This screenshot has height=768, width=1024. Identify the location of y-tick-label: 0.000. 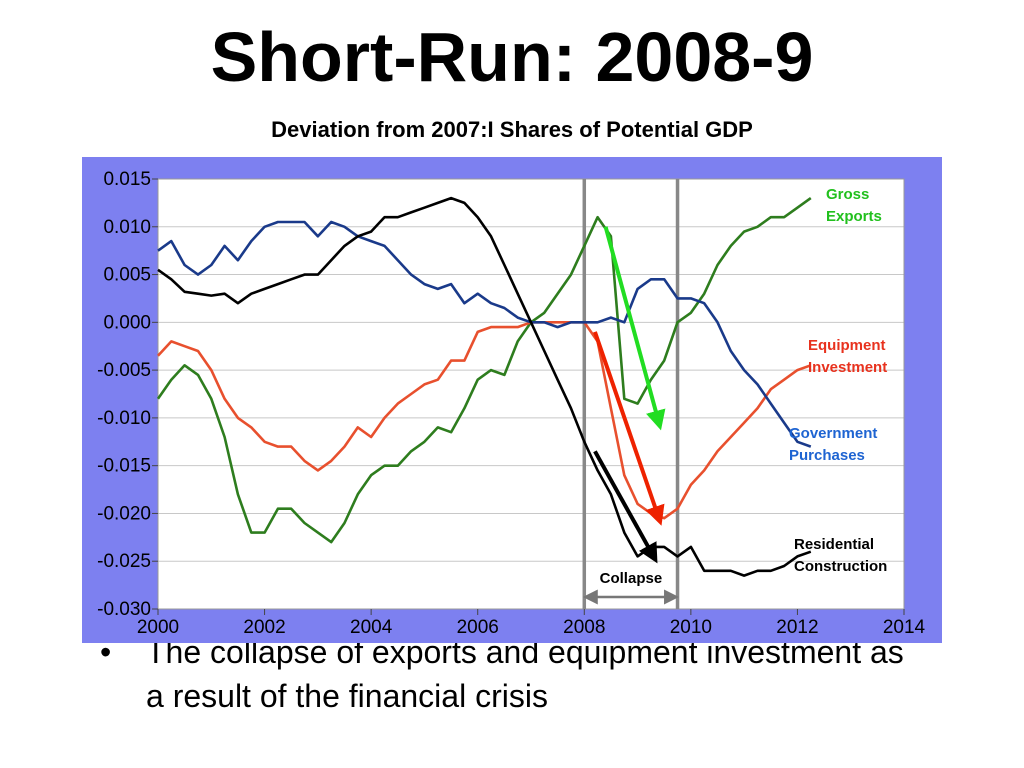
(127, 322).